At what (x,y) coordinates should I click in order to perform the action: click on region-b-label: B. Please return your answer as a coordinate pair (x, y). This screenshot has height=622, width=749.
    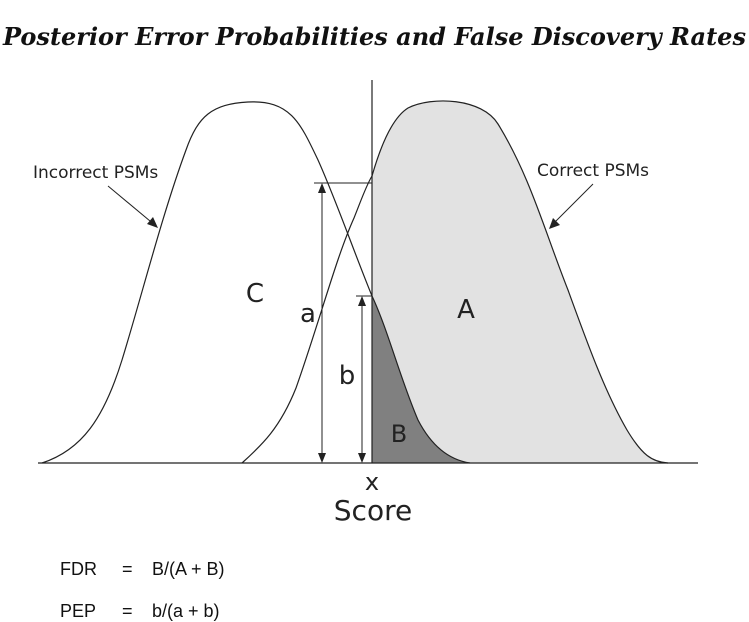
    Looking at the image, I should click on (399, 434).